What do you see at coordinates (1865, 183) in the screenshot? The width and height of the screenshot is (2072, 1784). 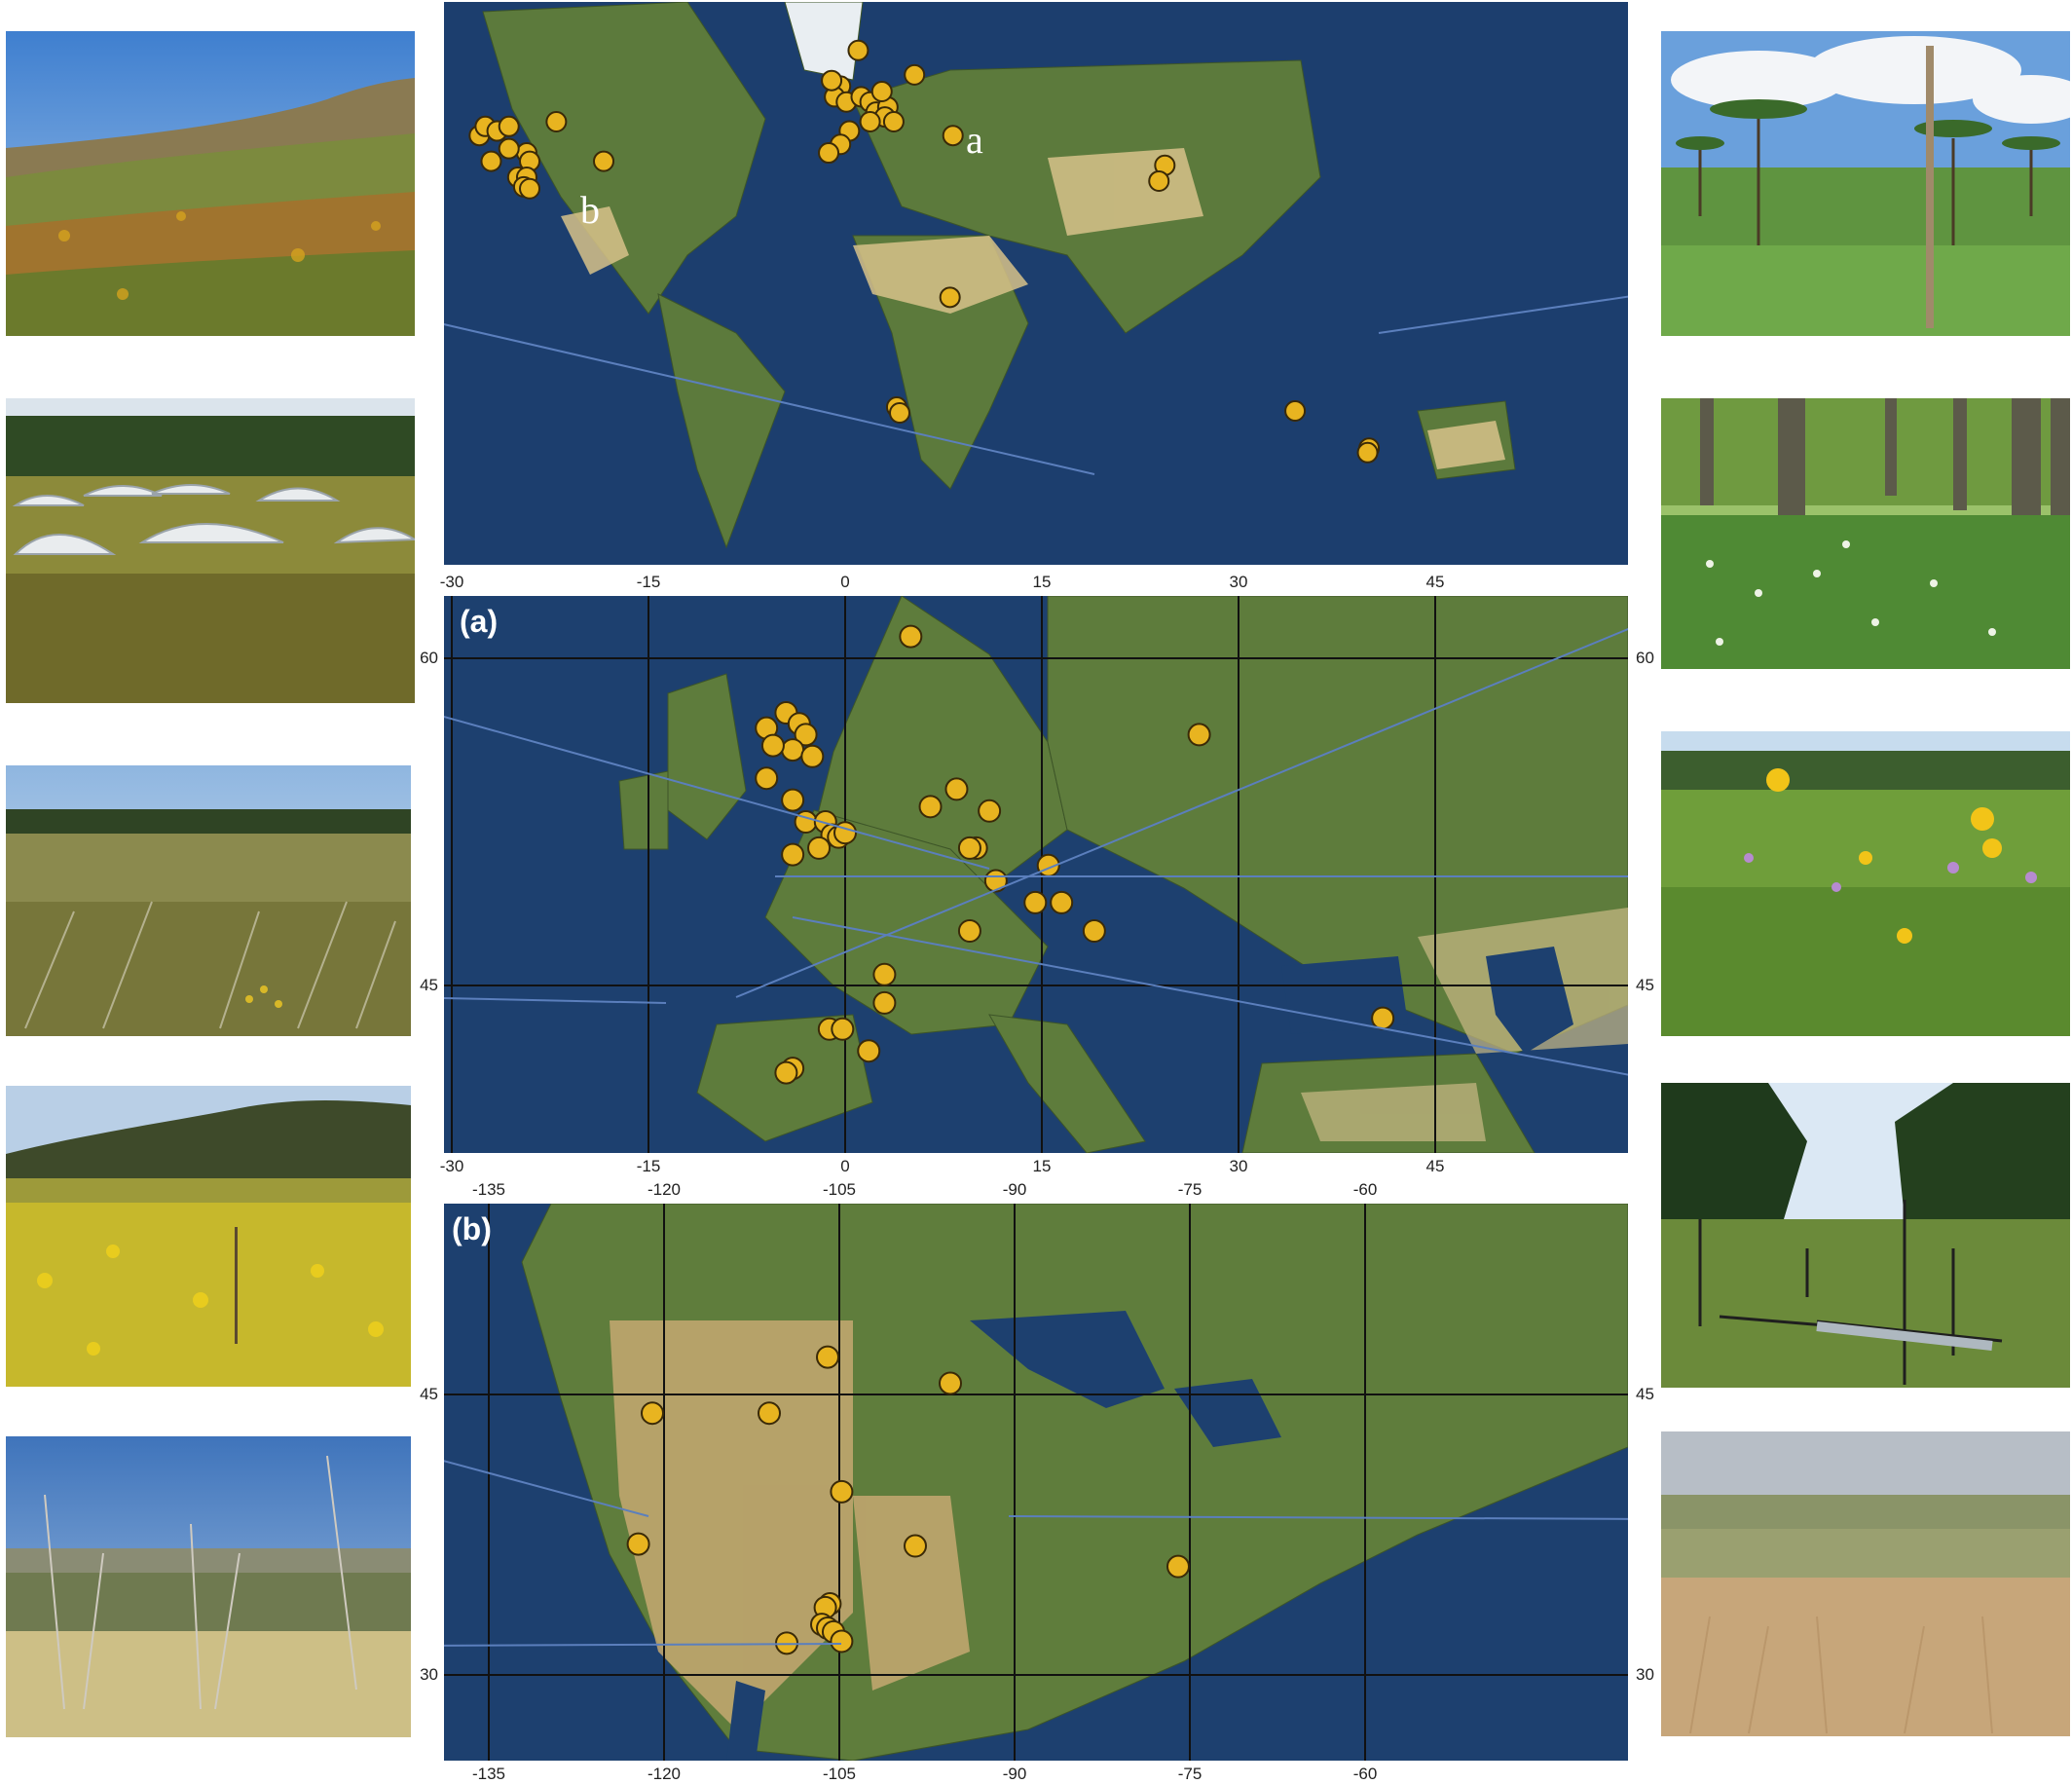 I see `photo-acacia-savanna` at bounding box center [1865, 183].